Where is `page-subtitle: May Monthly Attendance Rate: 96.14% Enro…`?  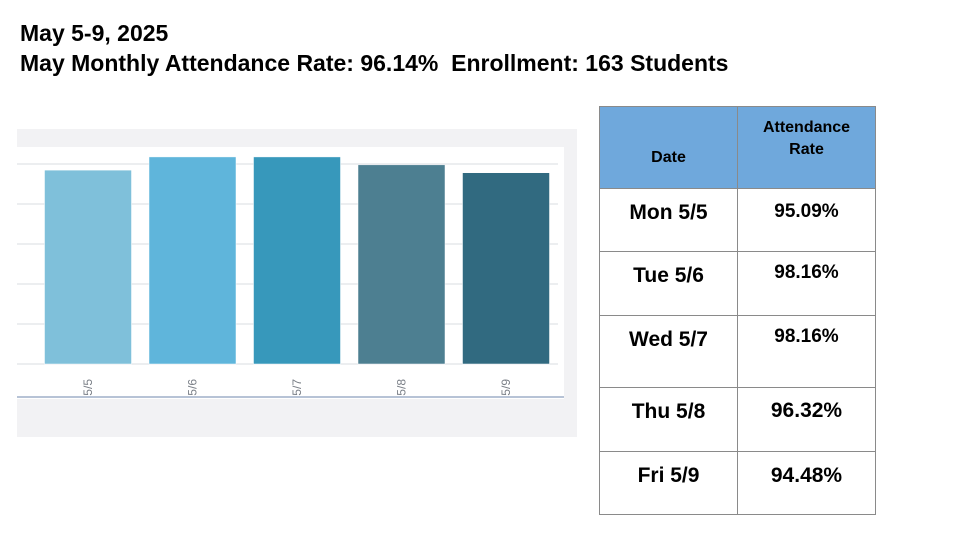
page-subtitle: May Monthly Attendance Rate: 96.14% Enro… is located at coordinates (374, 63).